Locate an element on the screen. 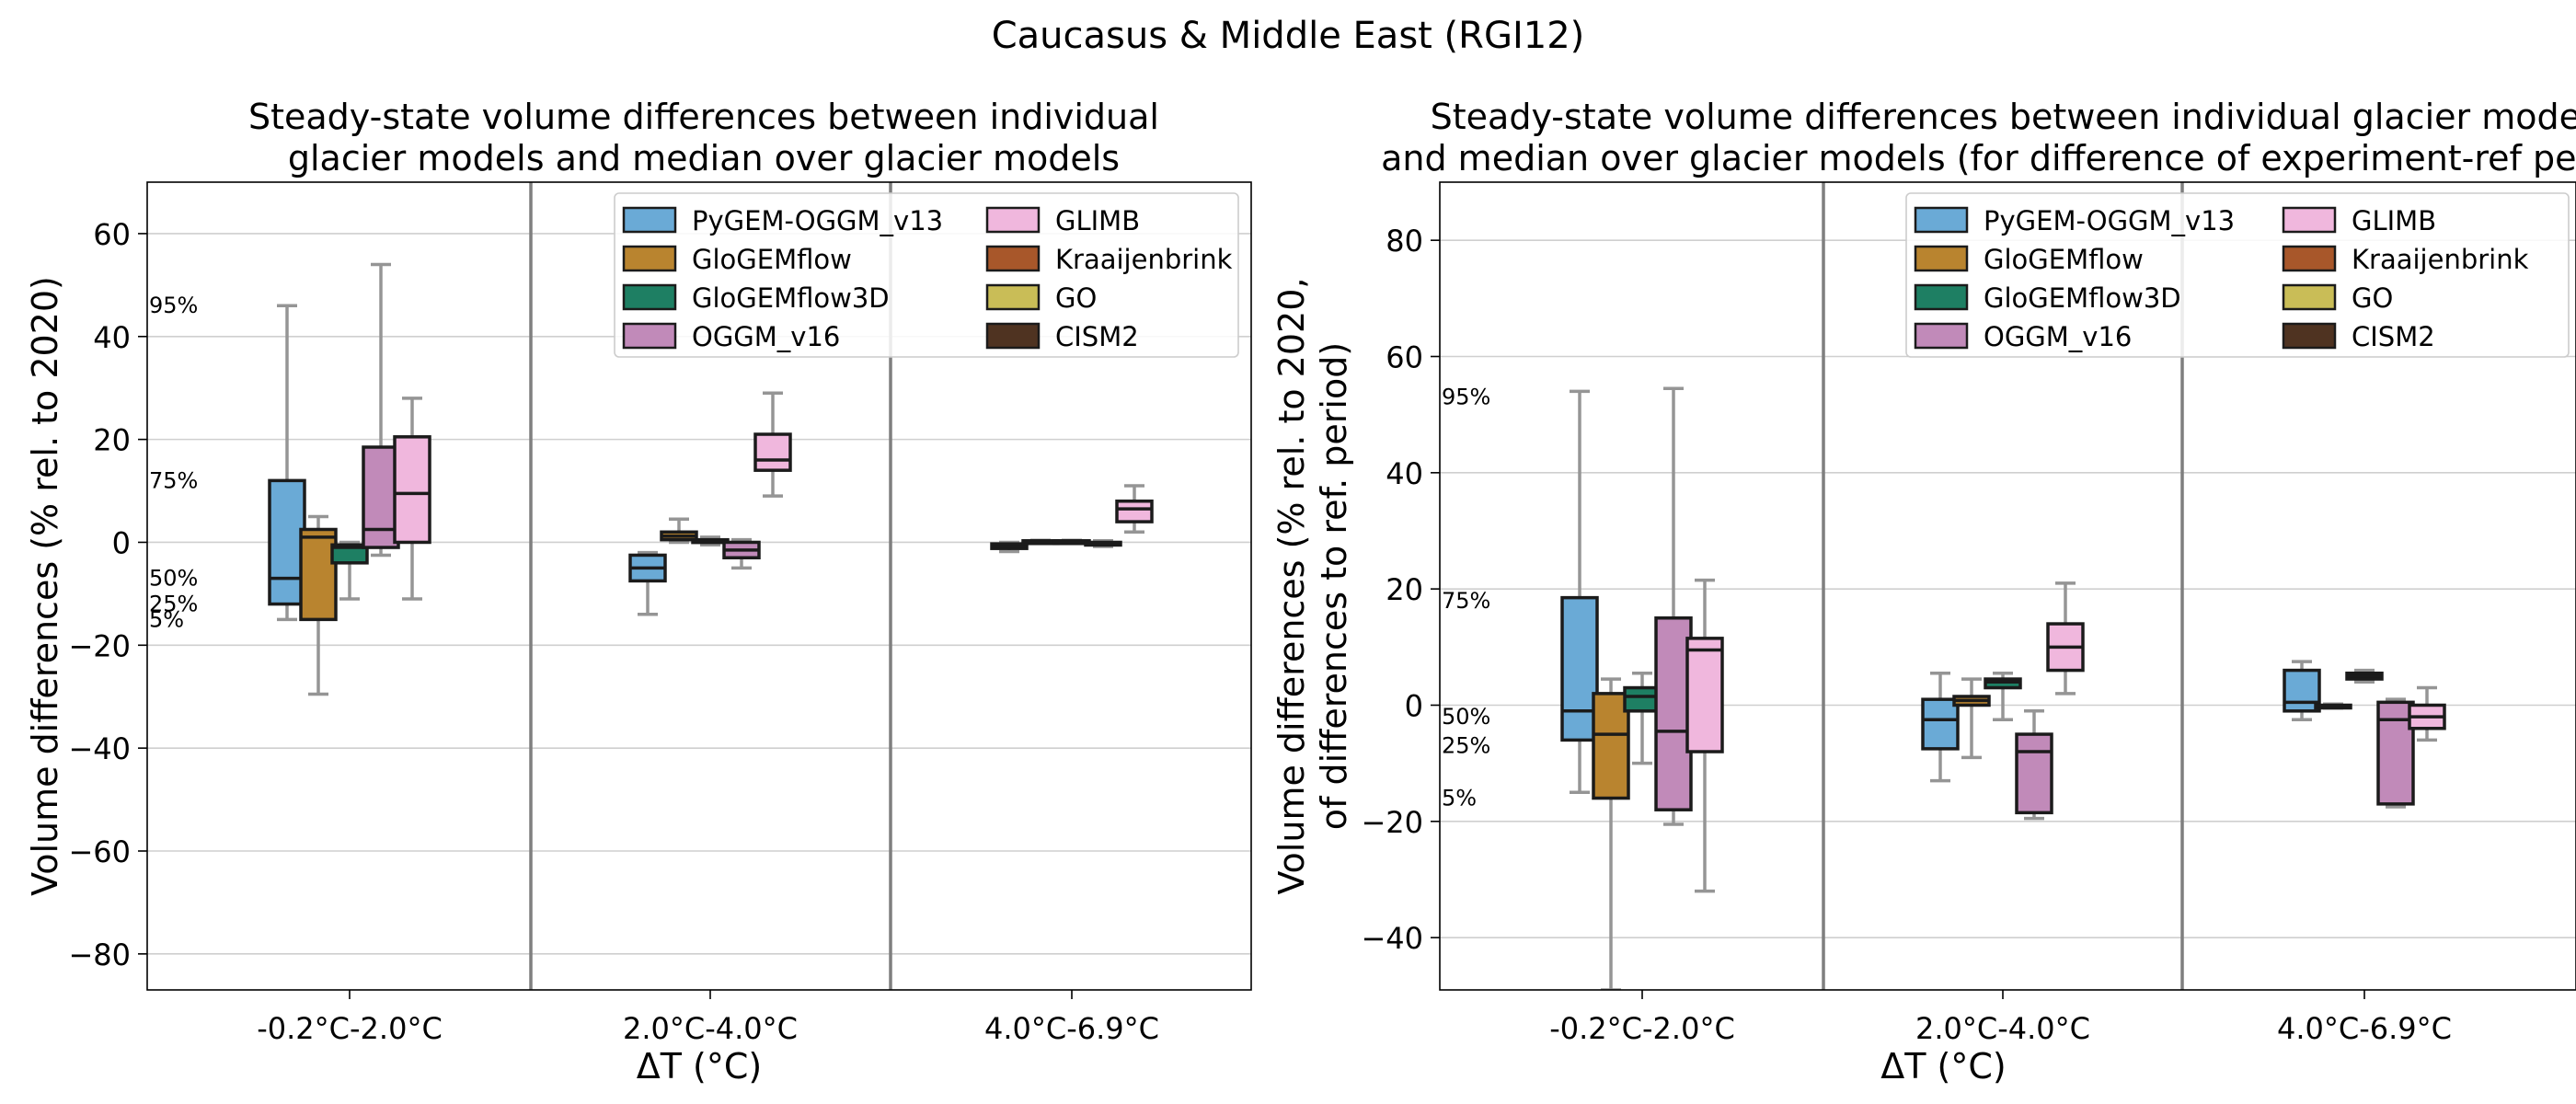 The height and width of the screenshot is (1104, 2576). y-tick-label: −80 is located at coordinates (99, 954).